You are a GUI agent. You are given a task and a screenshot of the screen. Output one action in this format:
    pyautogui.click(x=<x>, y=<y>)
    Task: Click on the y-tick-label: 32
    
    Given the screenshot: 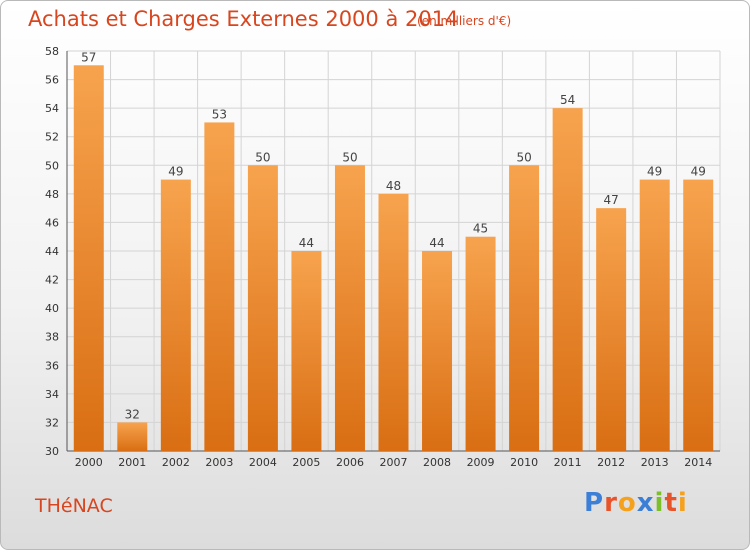 What is the action you would take?
    pyautogui.click(x=52, y=422)
    